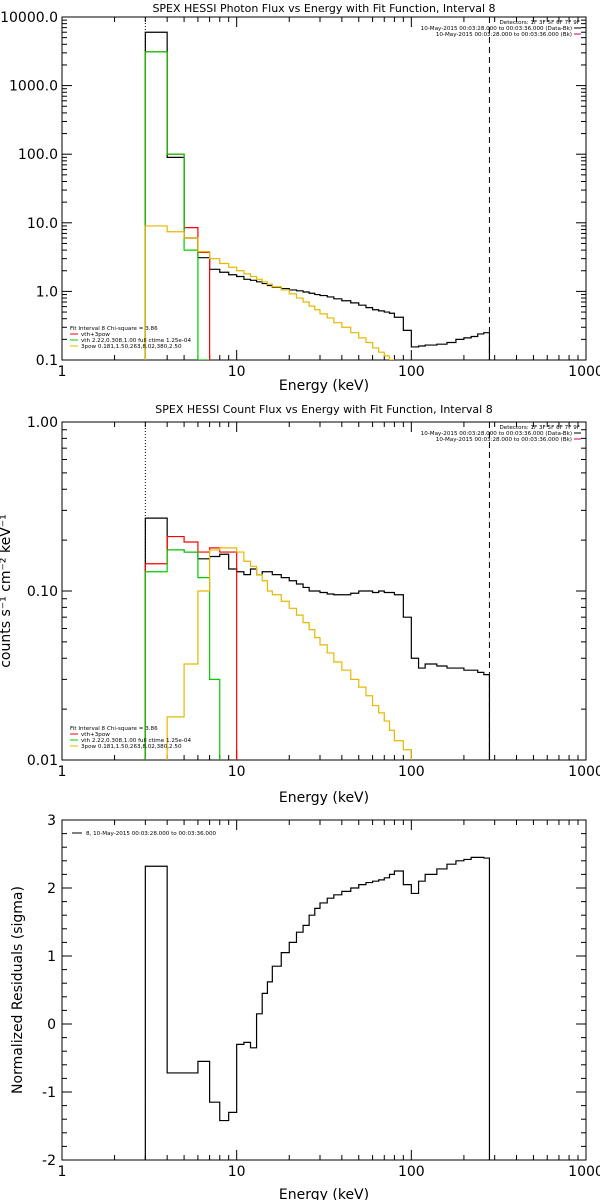 The image size is (600, 1200). Describe the element at coordinates (584, 1172) in the screenshot. I see `panel3-x-tick-label: 1000` at that location.